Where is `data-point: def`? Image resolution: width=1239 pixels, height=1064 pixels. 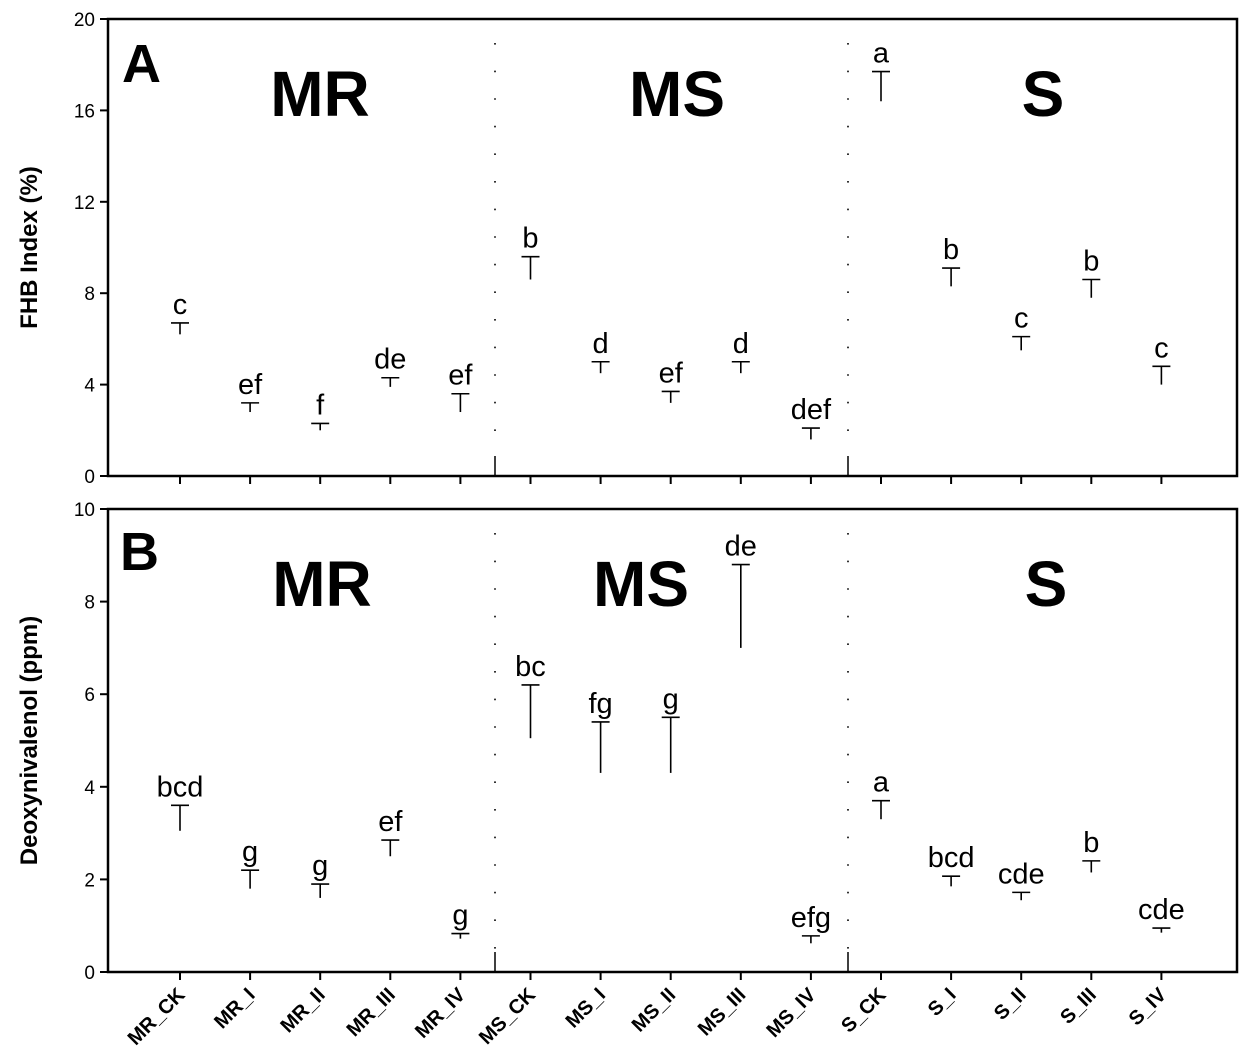
data-point: def is located at coordinates (811, 417).